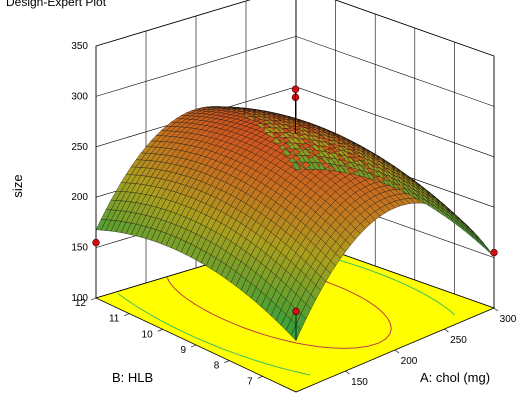 The width and height of the screenshot is (516, 399). Describe the element at coordinates (17, 185) in the screenshot. I see `z-axis-label: size` at that location.